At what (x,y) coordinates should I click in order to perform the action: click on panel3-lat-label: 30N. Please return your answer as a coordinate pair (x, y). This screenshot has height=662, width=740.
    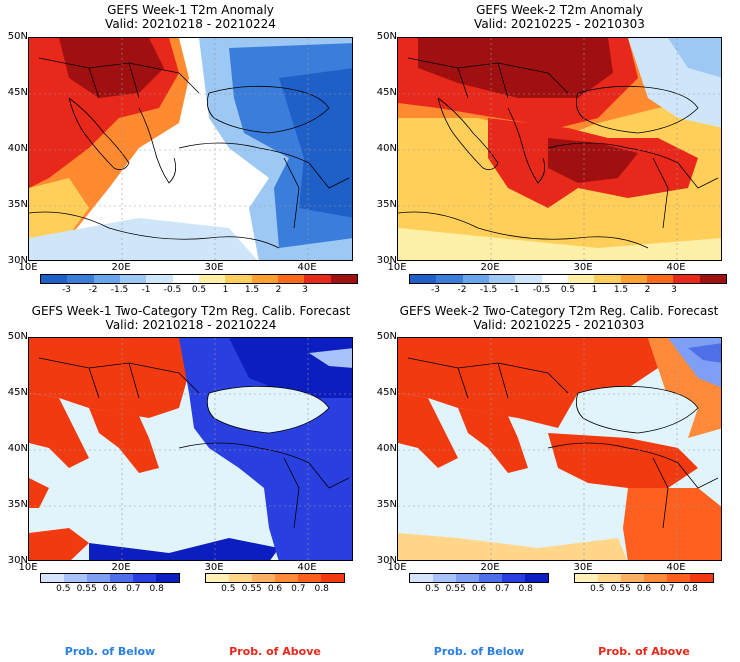
    Looking at the image, I should click on (17, 560).